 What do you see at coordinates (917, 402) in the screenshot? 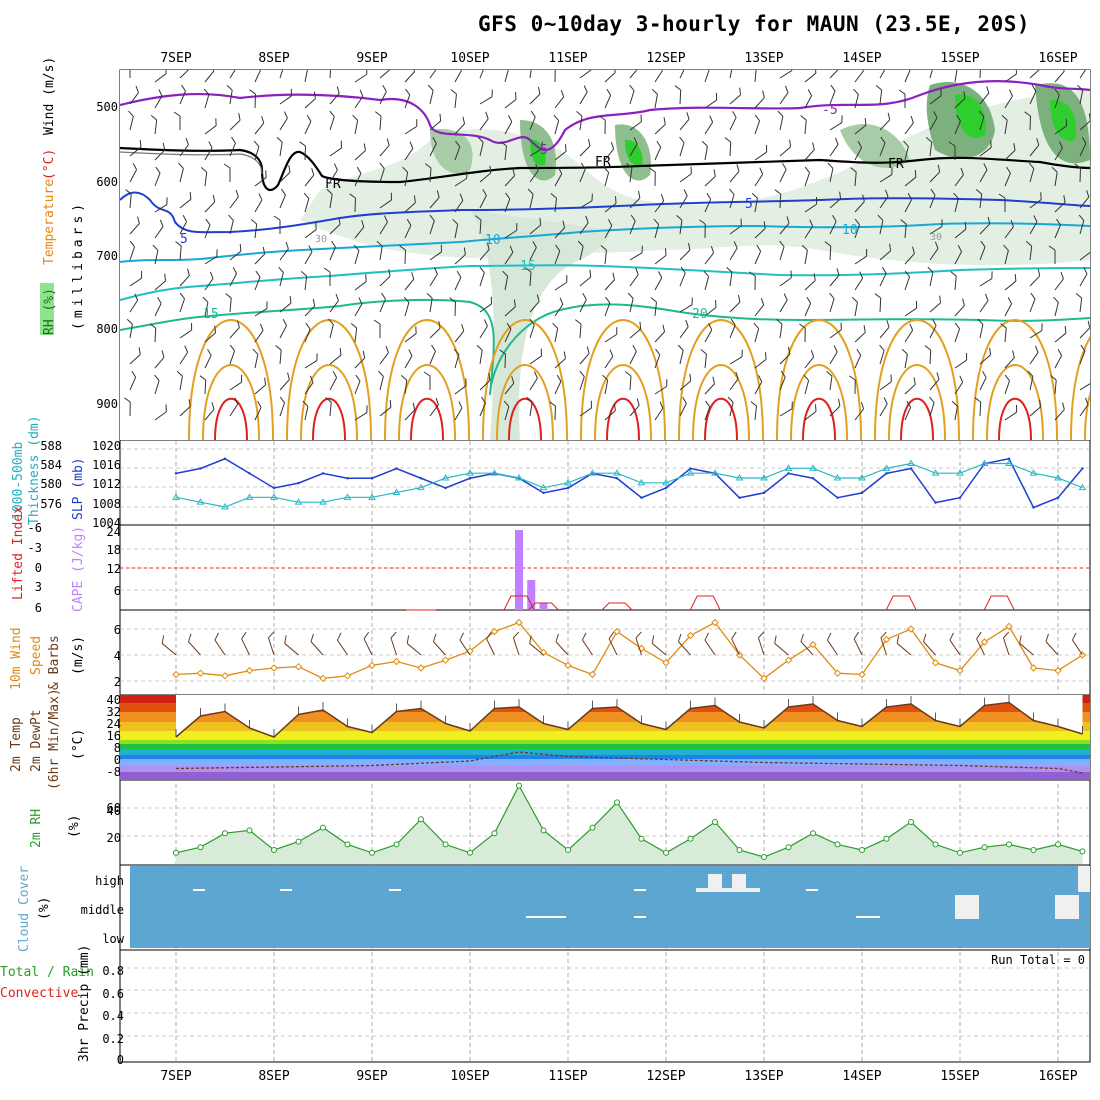
I see `diurnal-contour` at bounding box center [917, 402].